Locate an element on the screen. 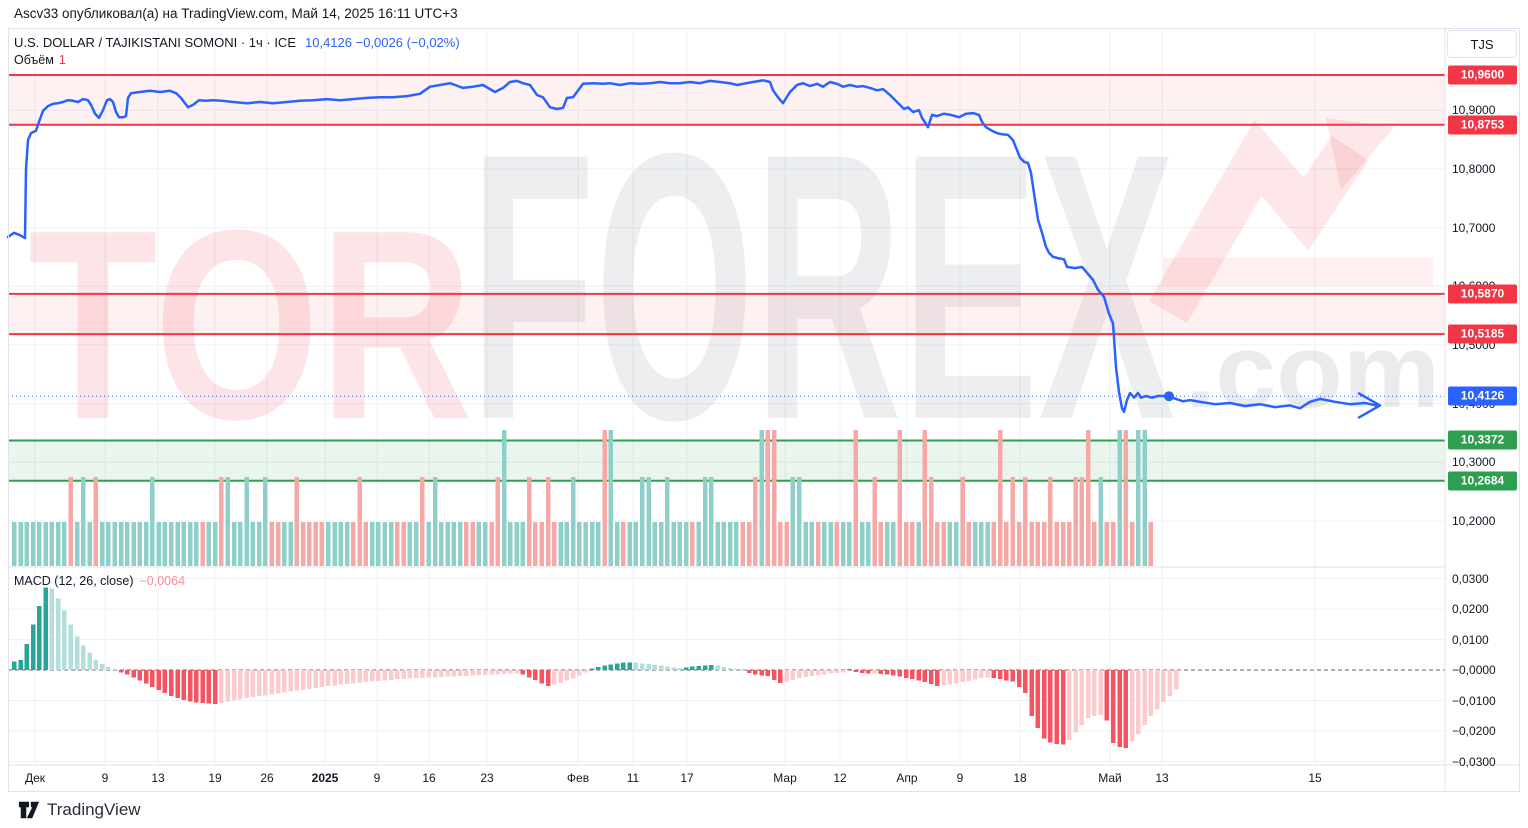 This screenshot has height=828, width=1528. time-axis-label: 12 is located at coordinates (840, 778).